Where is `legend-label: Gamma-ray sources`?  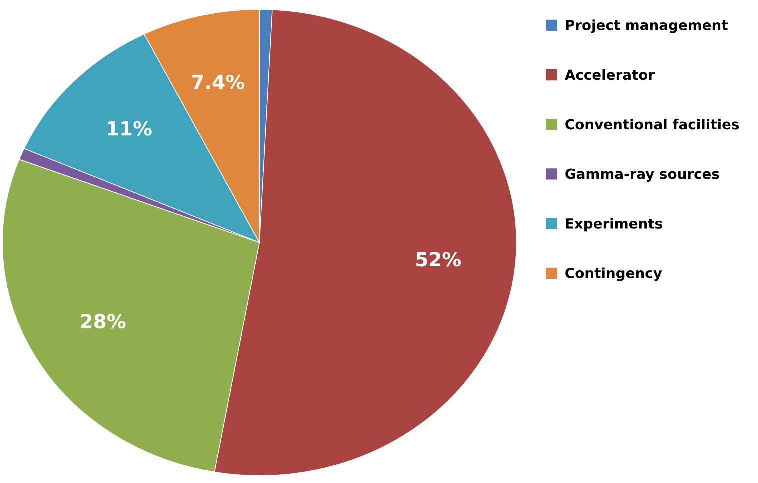 legend-label: Gamma-ray sources is located at coordinates (643, 175).